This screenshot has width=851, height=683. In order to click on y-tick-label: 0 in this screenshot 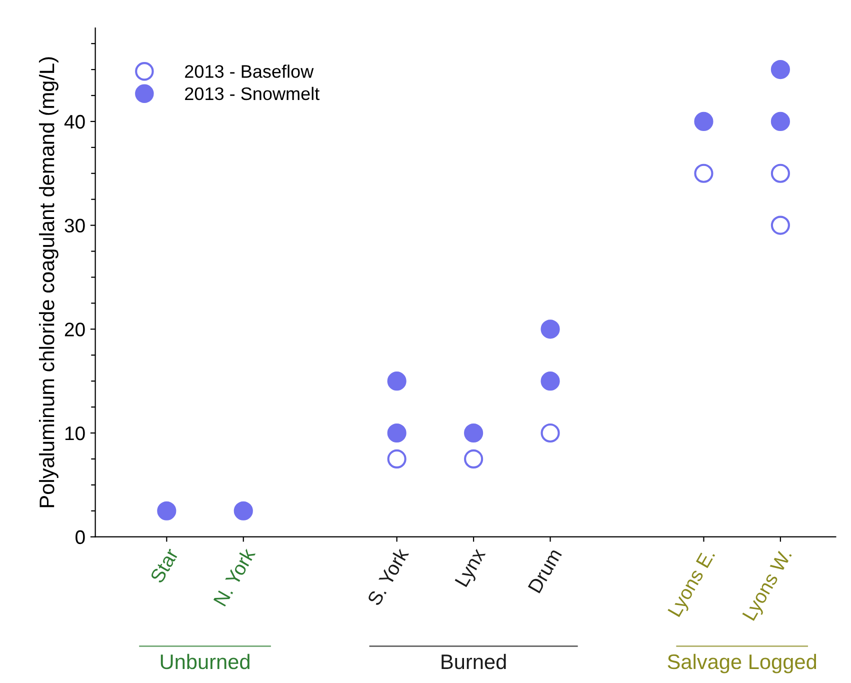, I will do `click(80, 537)`.